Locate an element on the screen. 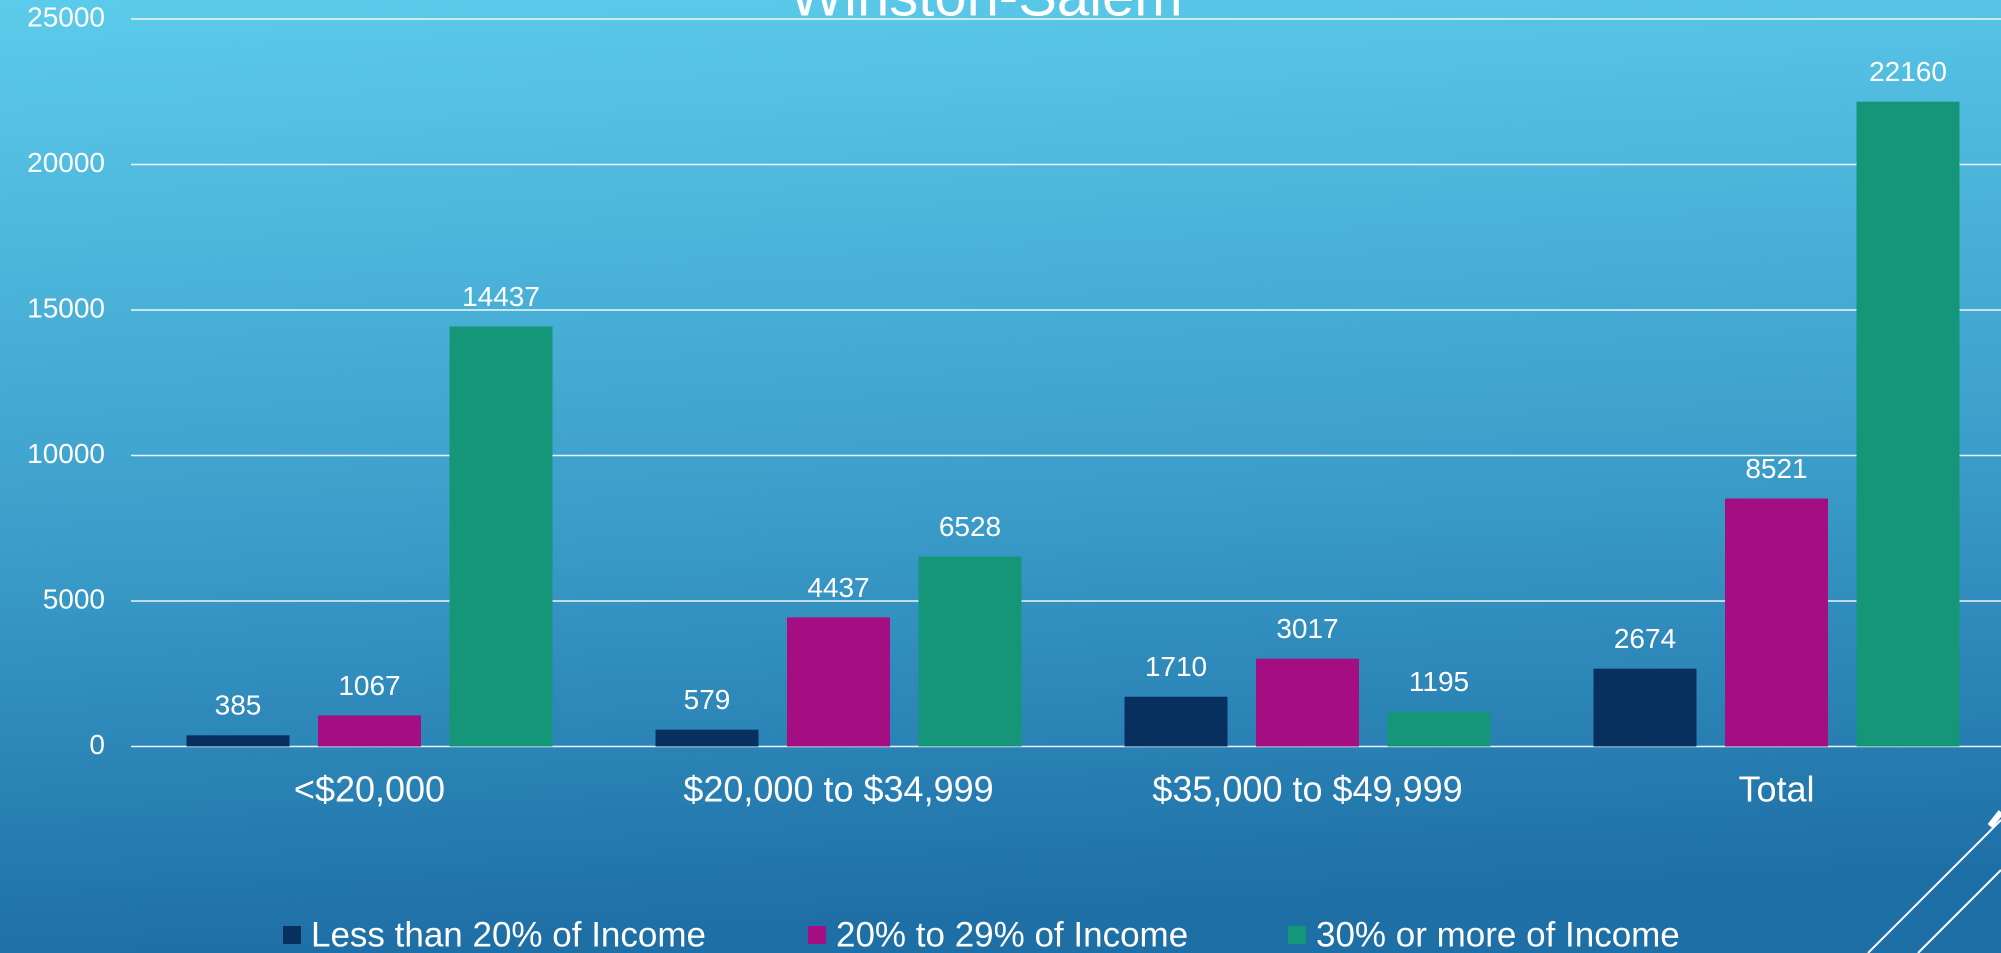 The height and width of the screenshot is (953, 2001). data-label: 1195 is located at coordinates (1439, 681).